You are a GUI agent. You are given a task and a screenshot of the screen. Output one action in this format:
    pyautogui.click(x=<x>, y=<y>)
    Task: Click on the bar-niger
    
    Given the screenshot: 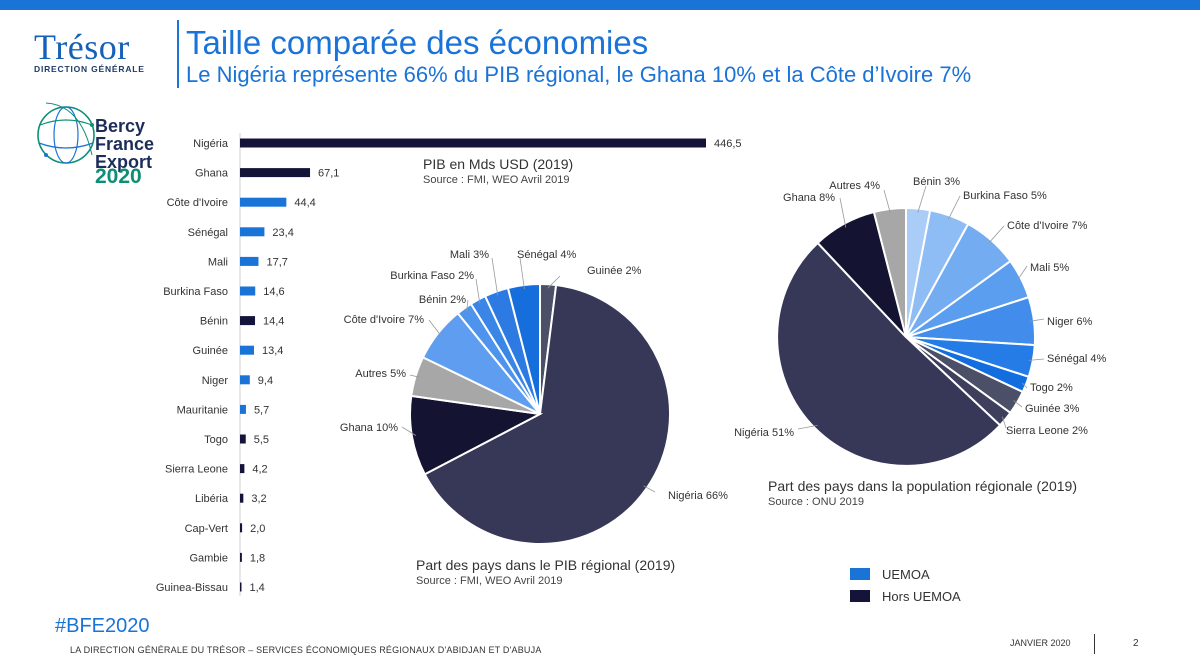 What is the action you would take?
    pyautogui.click(x=245, y=380)
    